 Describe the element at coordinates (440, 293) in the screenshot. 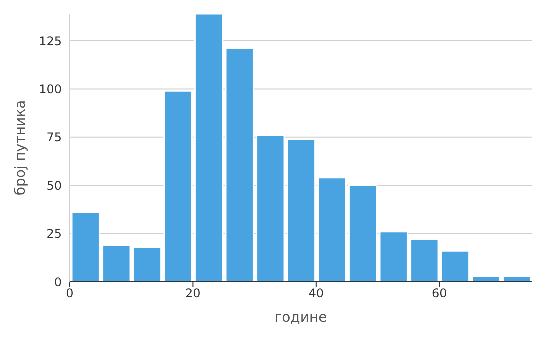

I see `x-tick-label: 60` at that location.